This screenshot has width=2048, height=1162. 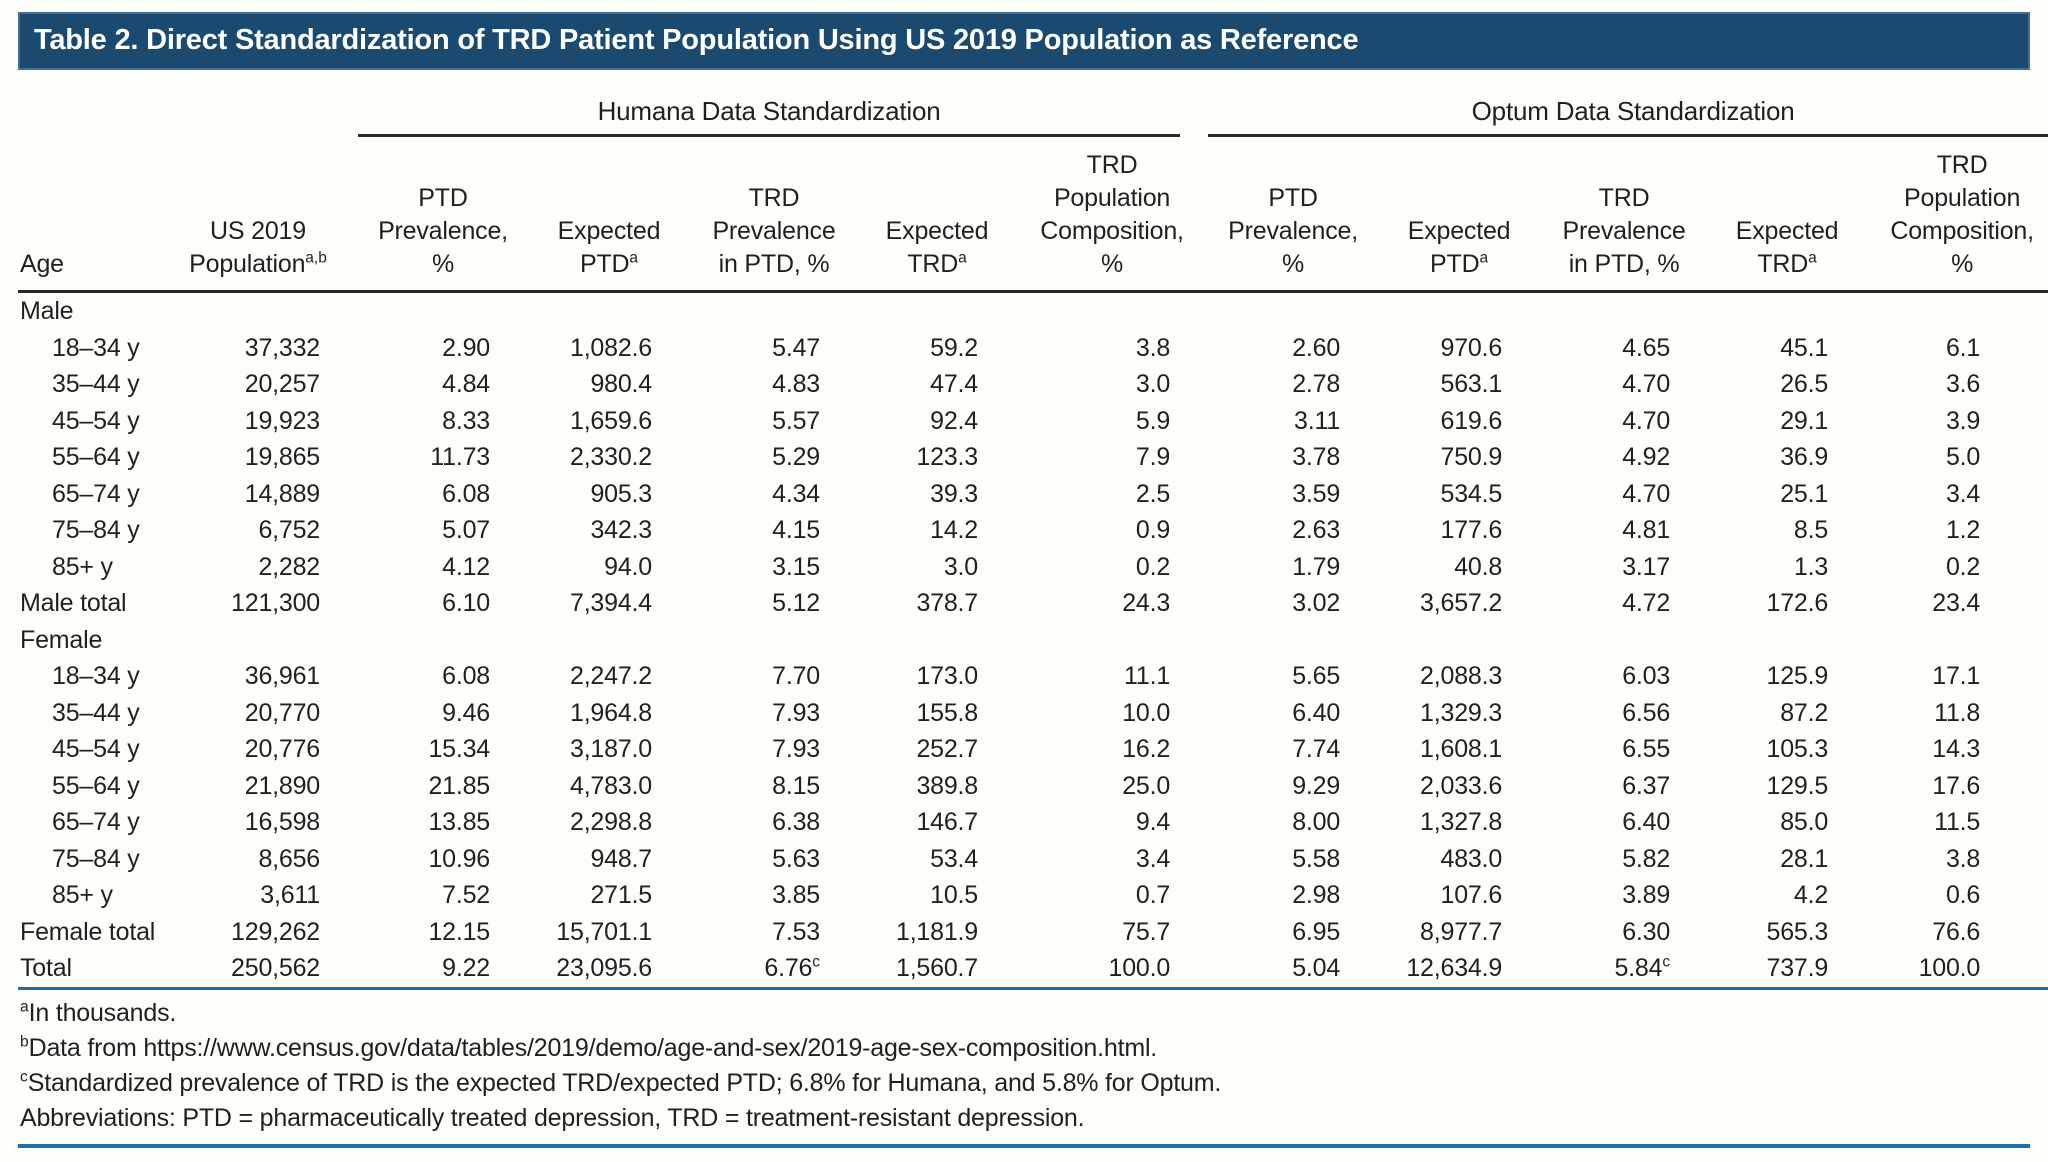 What do you see at coordinates (1957, 215) in the screenshot?
I see `col-header-optum-trd-composition: TRD Population Composition, %` at bounding box center [1957, 215].